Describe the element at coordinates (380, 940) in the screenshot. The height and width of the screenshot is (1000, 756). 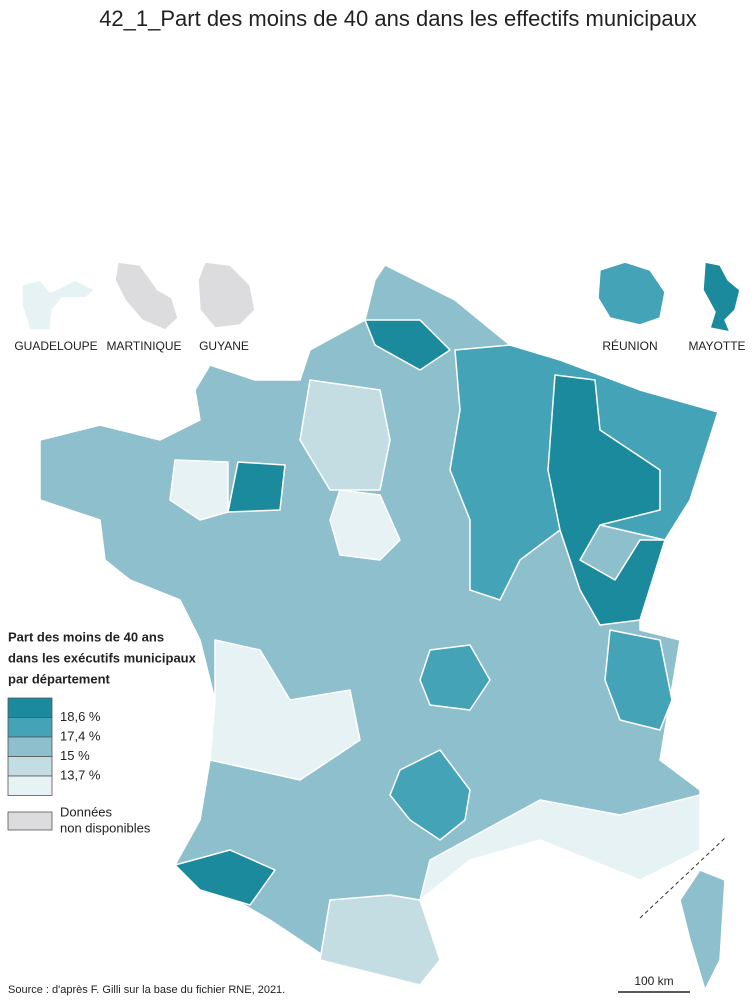
I see `region-pyrenees-light` at that location.